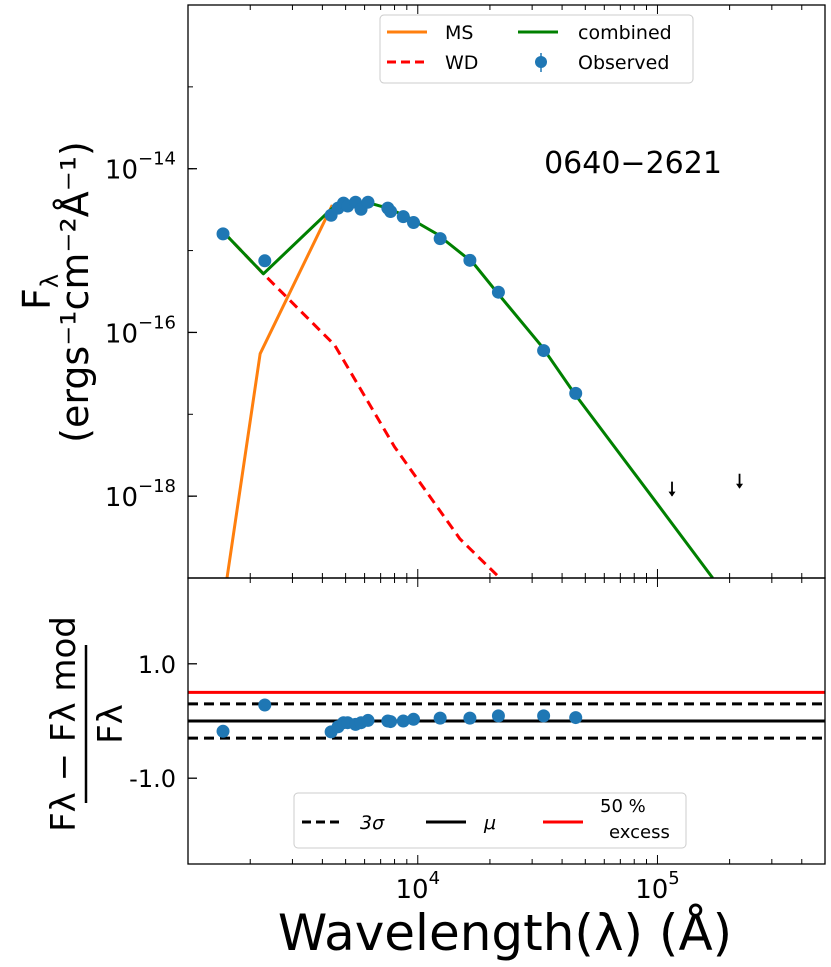 Image resolution: width=831 pixels, height=967 pixels. Describe the element at coordinates (541, 62) in the screenshot. I see `legend-observed-marker` at that location.